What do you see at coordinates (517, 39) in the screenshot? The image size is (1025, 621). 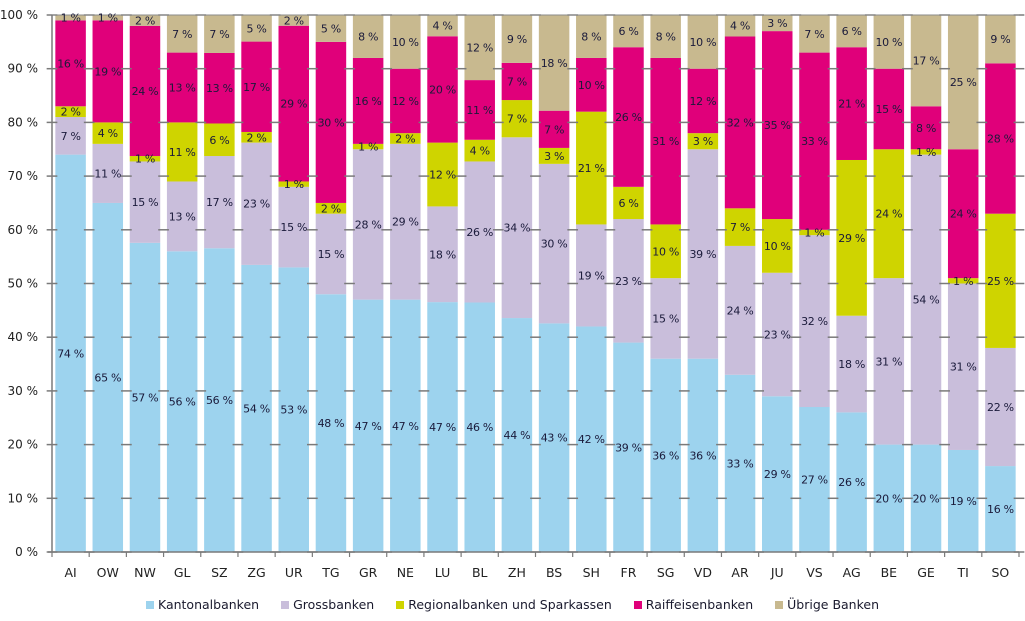 I see `data-label: 9 %` at bounding box center [517, 39].